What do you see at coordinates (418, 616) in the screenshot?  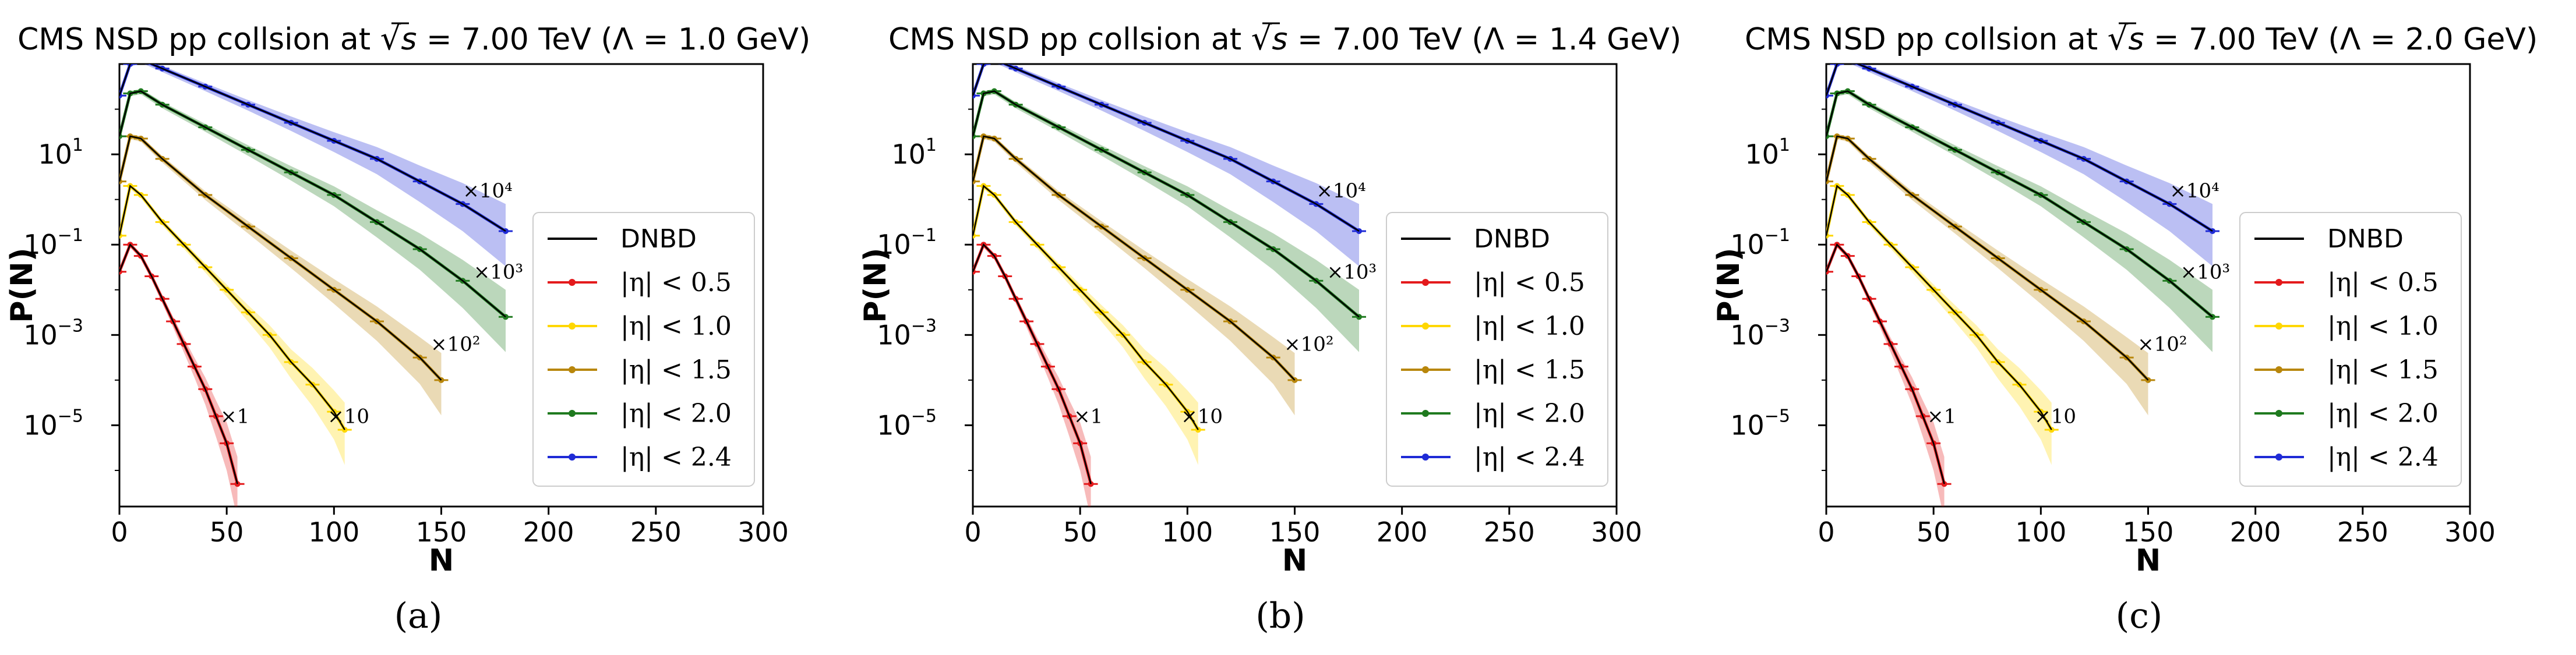 I see `subfigure-label: (a)` at bounding box center [418, 616].